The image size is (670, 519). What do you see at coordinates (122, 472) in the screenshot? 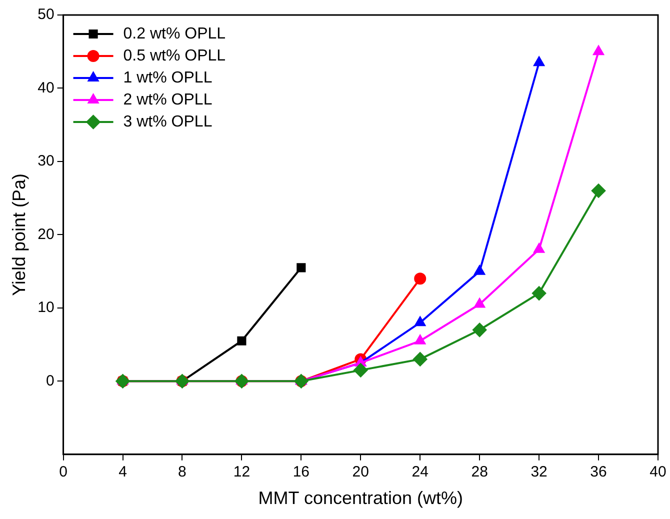
I see `x-tick-label: 4` at bounding box center [122, 472].